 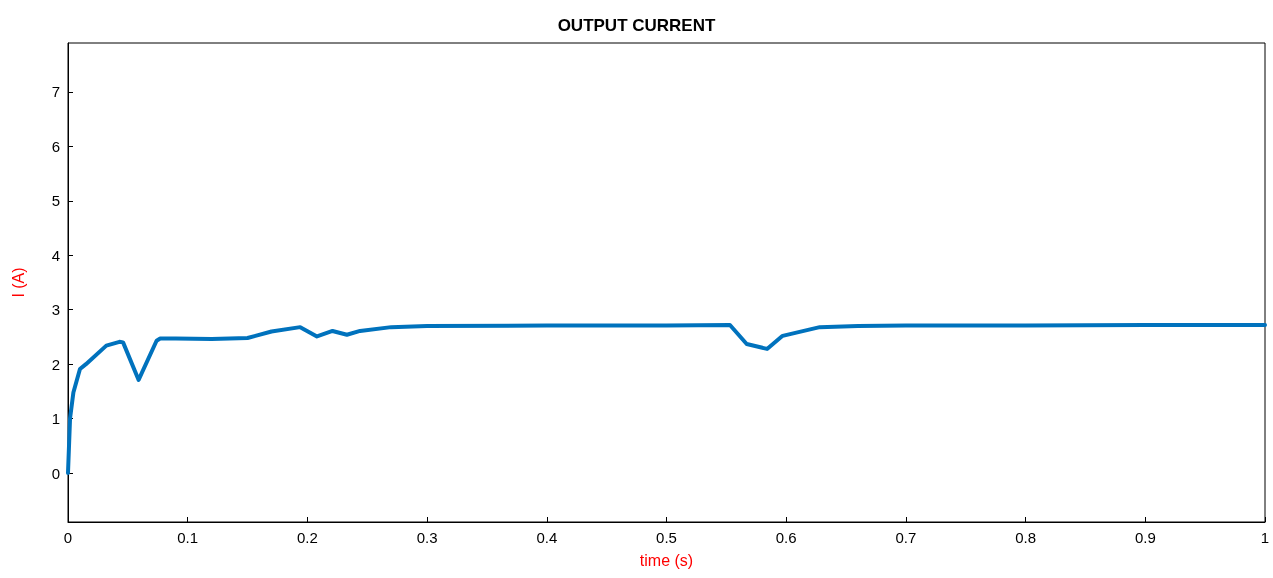 What do you see at coordinates (55, 310) in the screenshot?
I see `y-tick-label: 3` at bounding box center [55, 310].